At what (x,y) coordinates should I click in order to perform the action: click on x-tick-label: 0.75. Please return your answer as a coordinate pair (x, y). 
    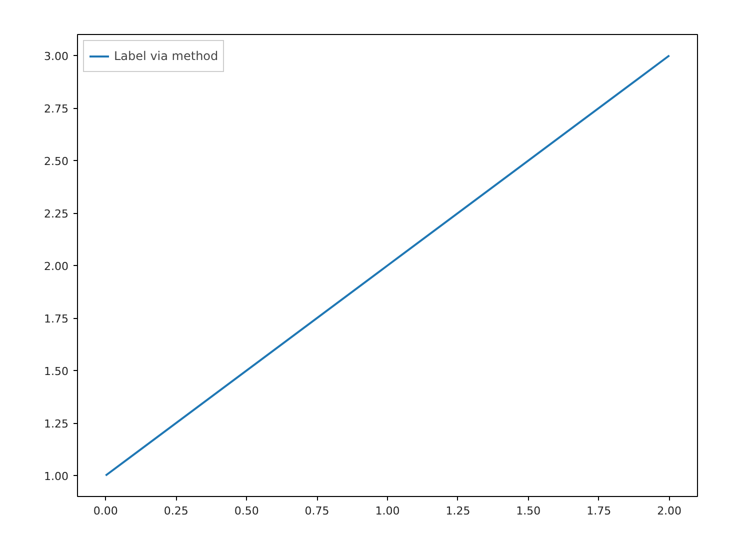
    Looking at the image, I should click on (317, 511).